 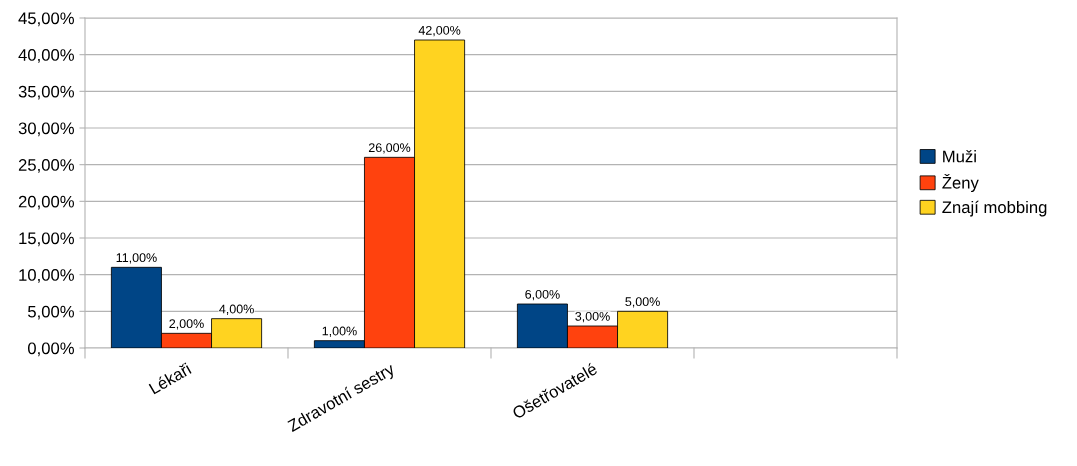 I want to click on y-tick-label: 30,00%, so click(x=46, y=129).